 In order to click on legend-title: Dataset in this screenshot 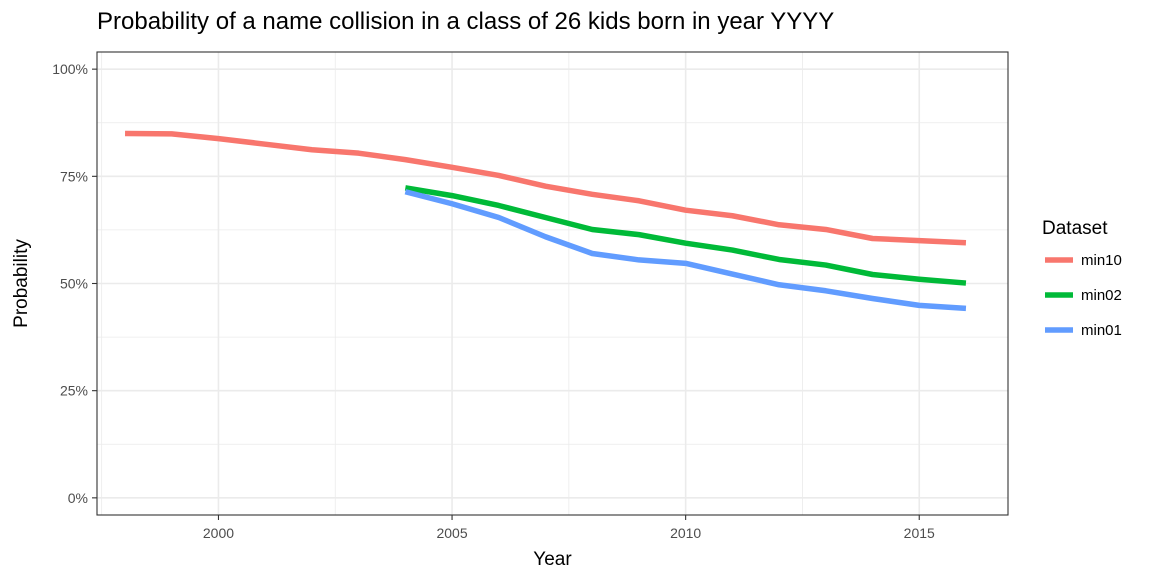, I will do `click(1075, 228)`.